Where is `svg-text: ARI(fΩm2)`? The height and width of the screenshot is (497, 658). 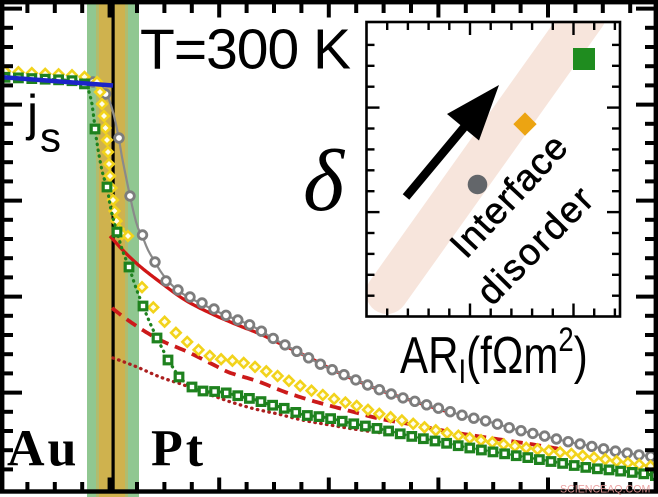 svg-text: ARI(fΩm2) is located at coordinates (494, 355).